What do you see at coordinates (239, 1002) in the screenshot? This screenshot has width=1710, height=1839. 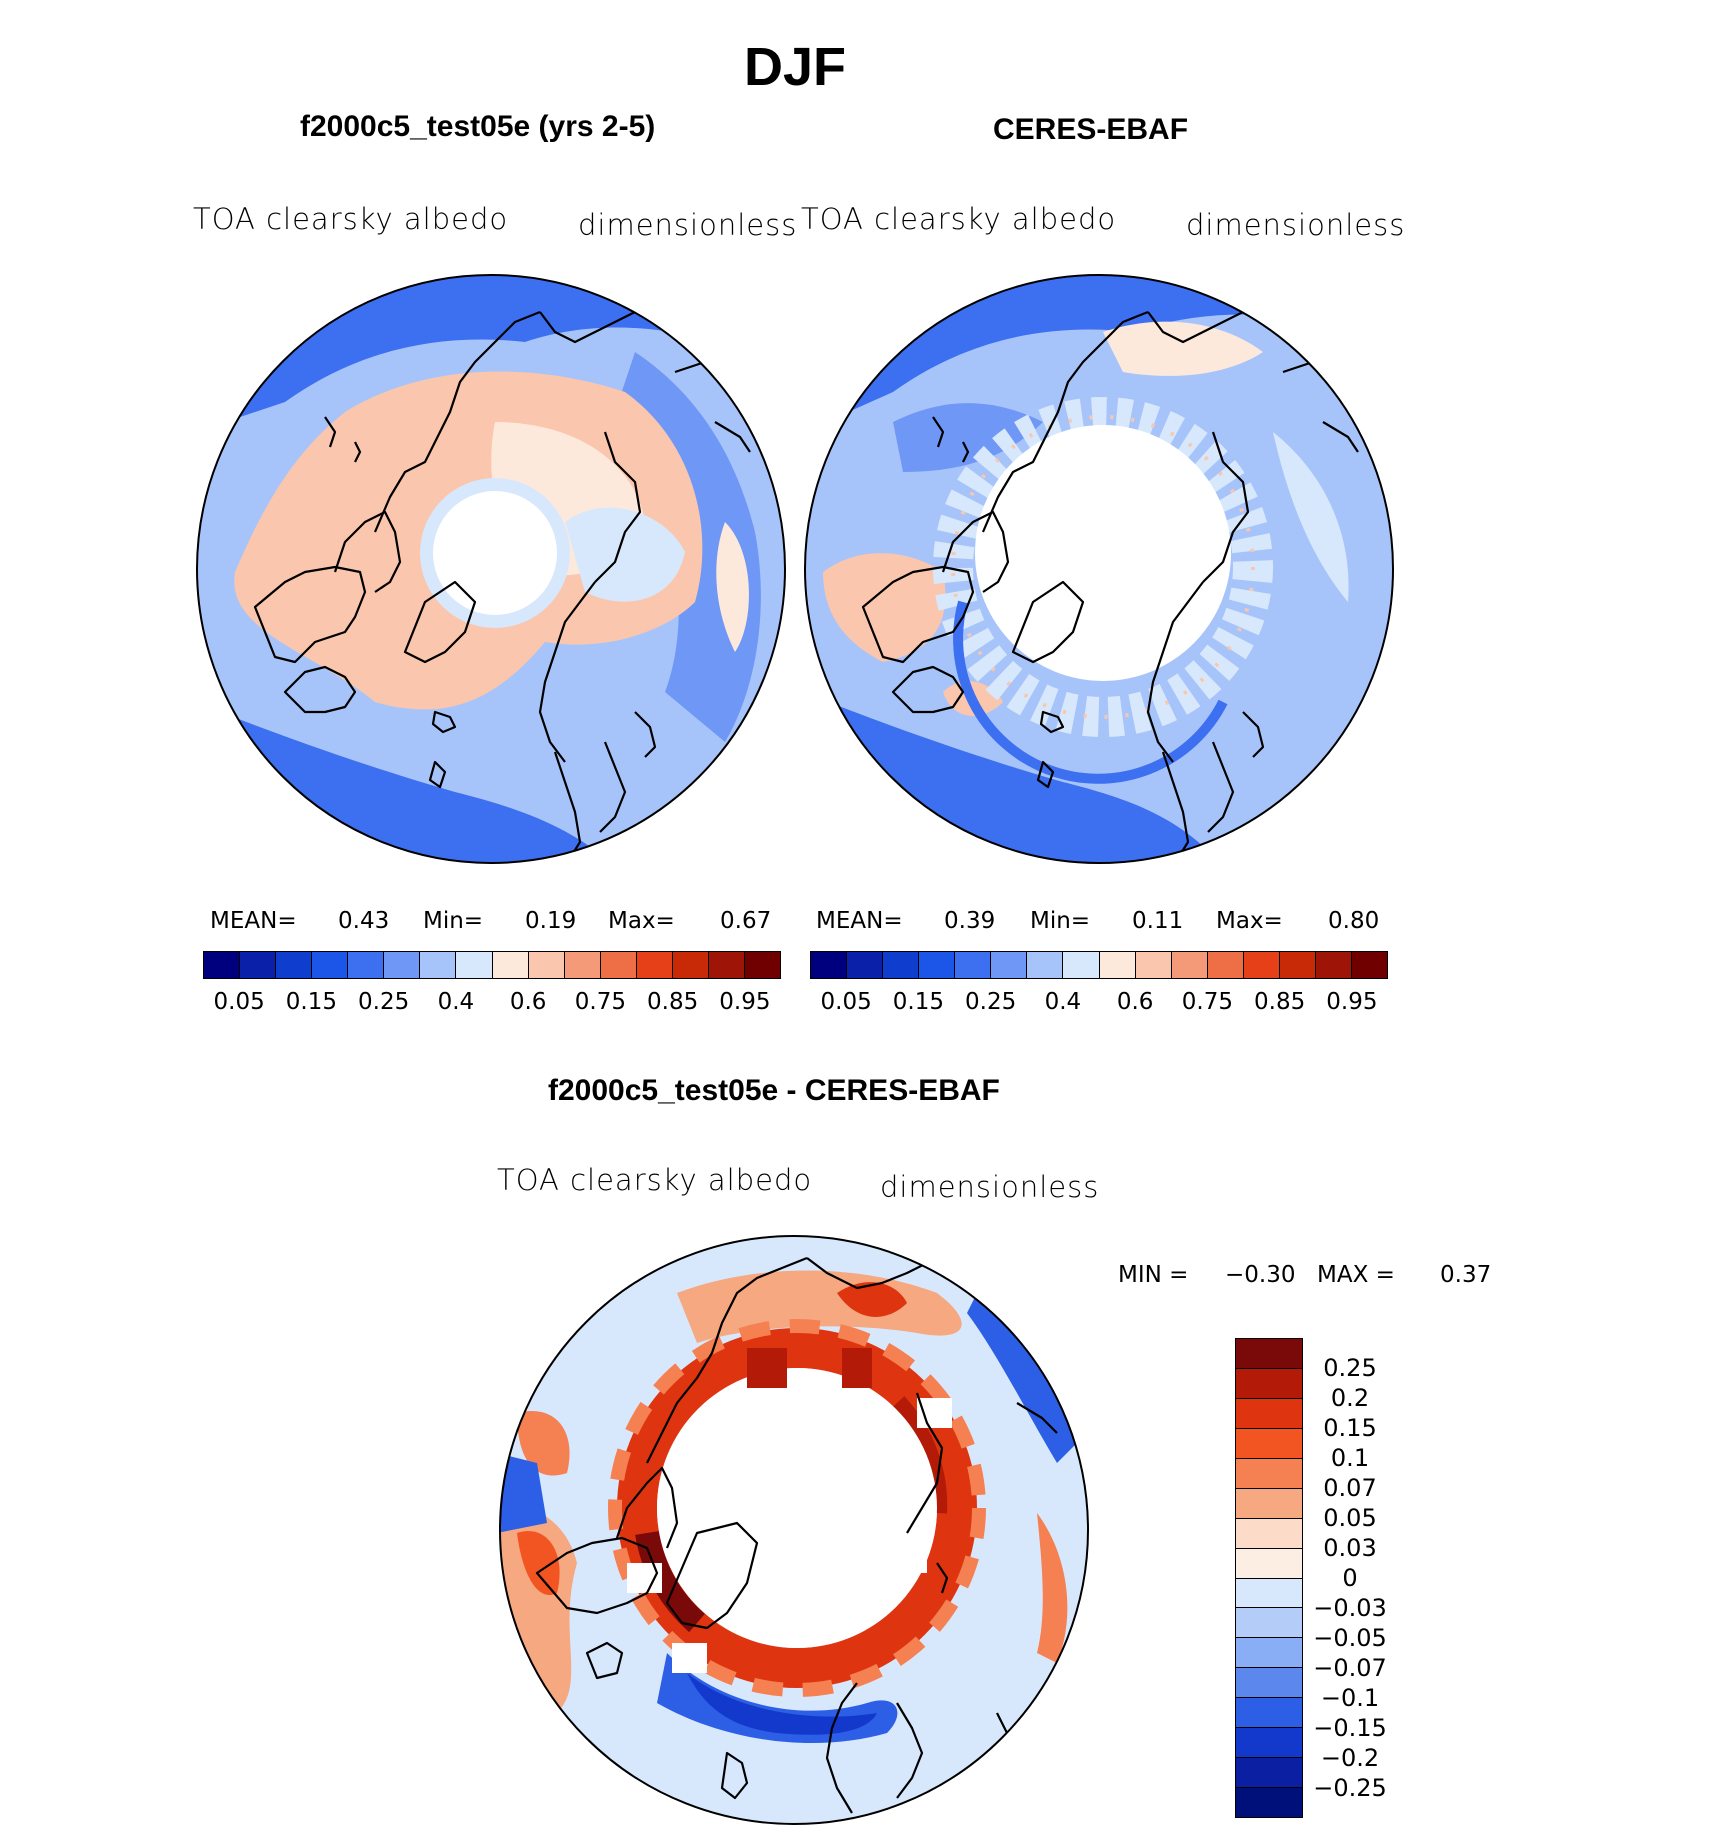 I see `panel-1-colorbar-tick-label: 0.05` at bounding box center [239, 1002].